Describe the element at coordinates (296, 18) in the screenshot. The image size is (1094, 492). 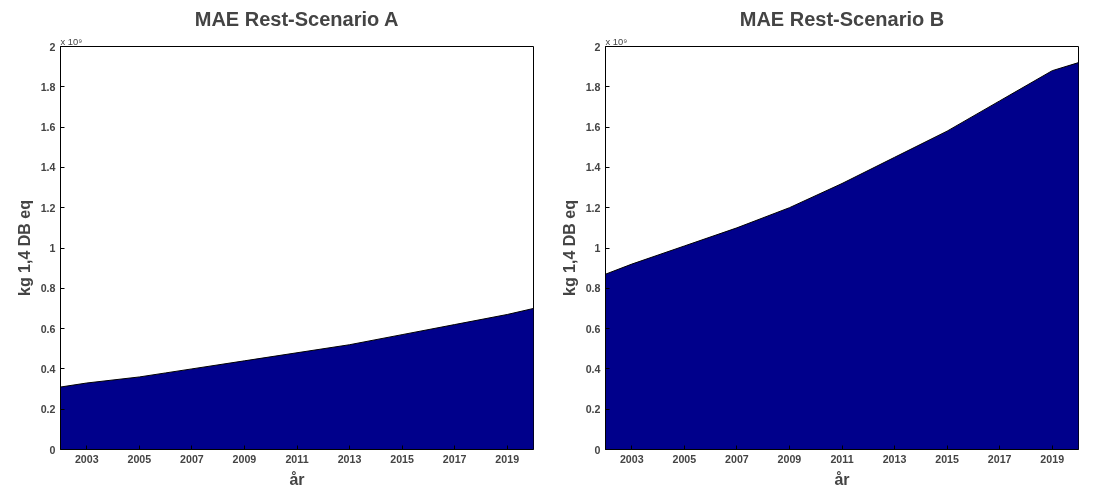
I see `chart-title: MAE Rest-Scenario A` at that location.